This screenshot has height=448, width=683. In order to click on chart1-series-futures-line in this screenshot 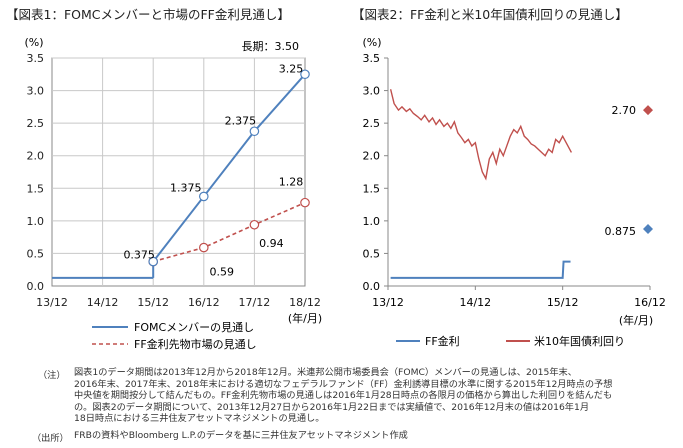, I will do `click(229, 232)`.